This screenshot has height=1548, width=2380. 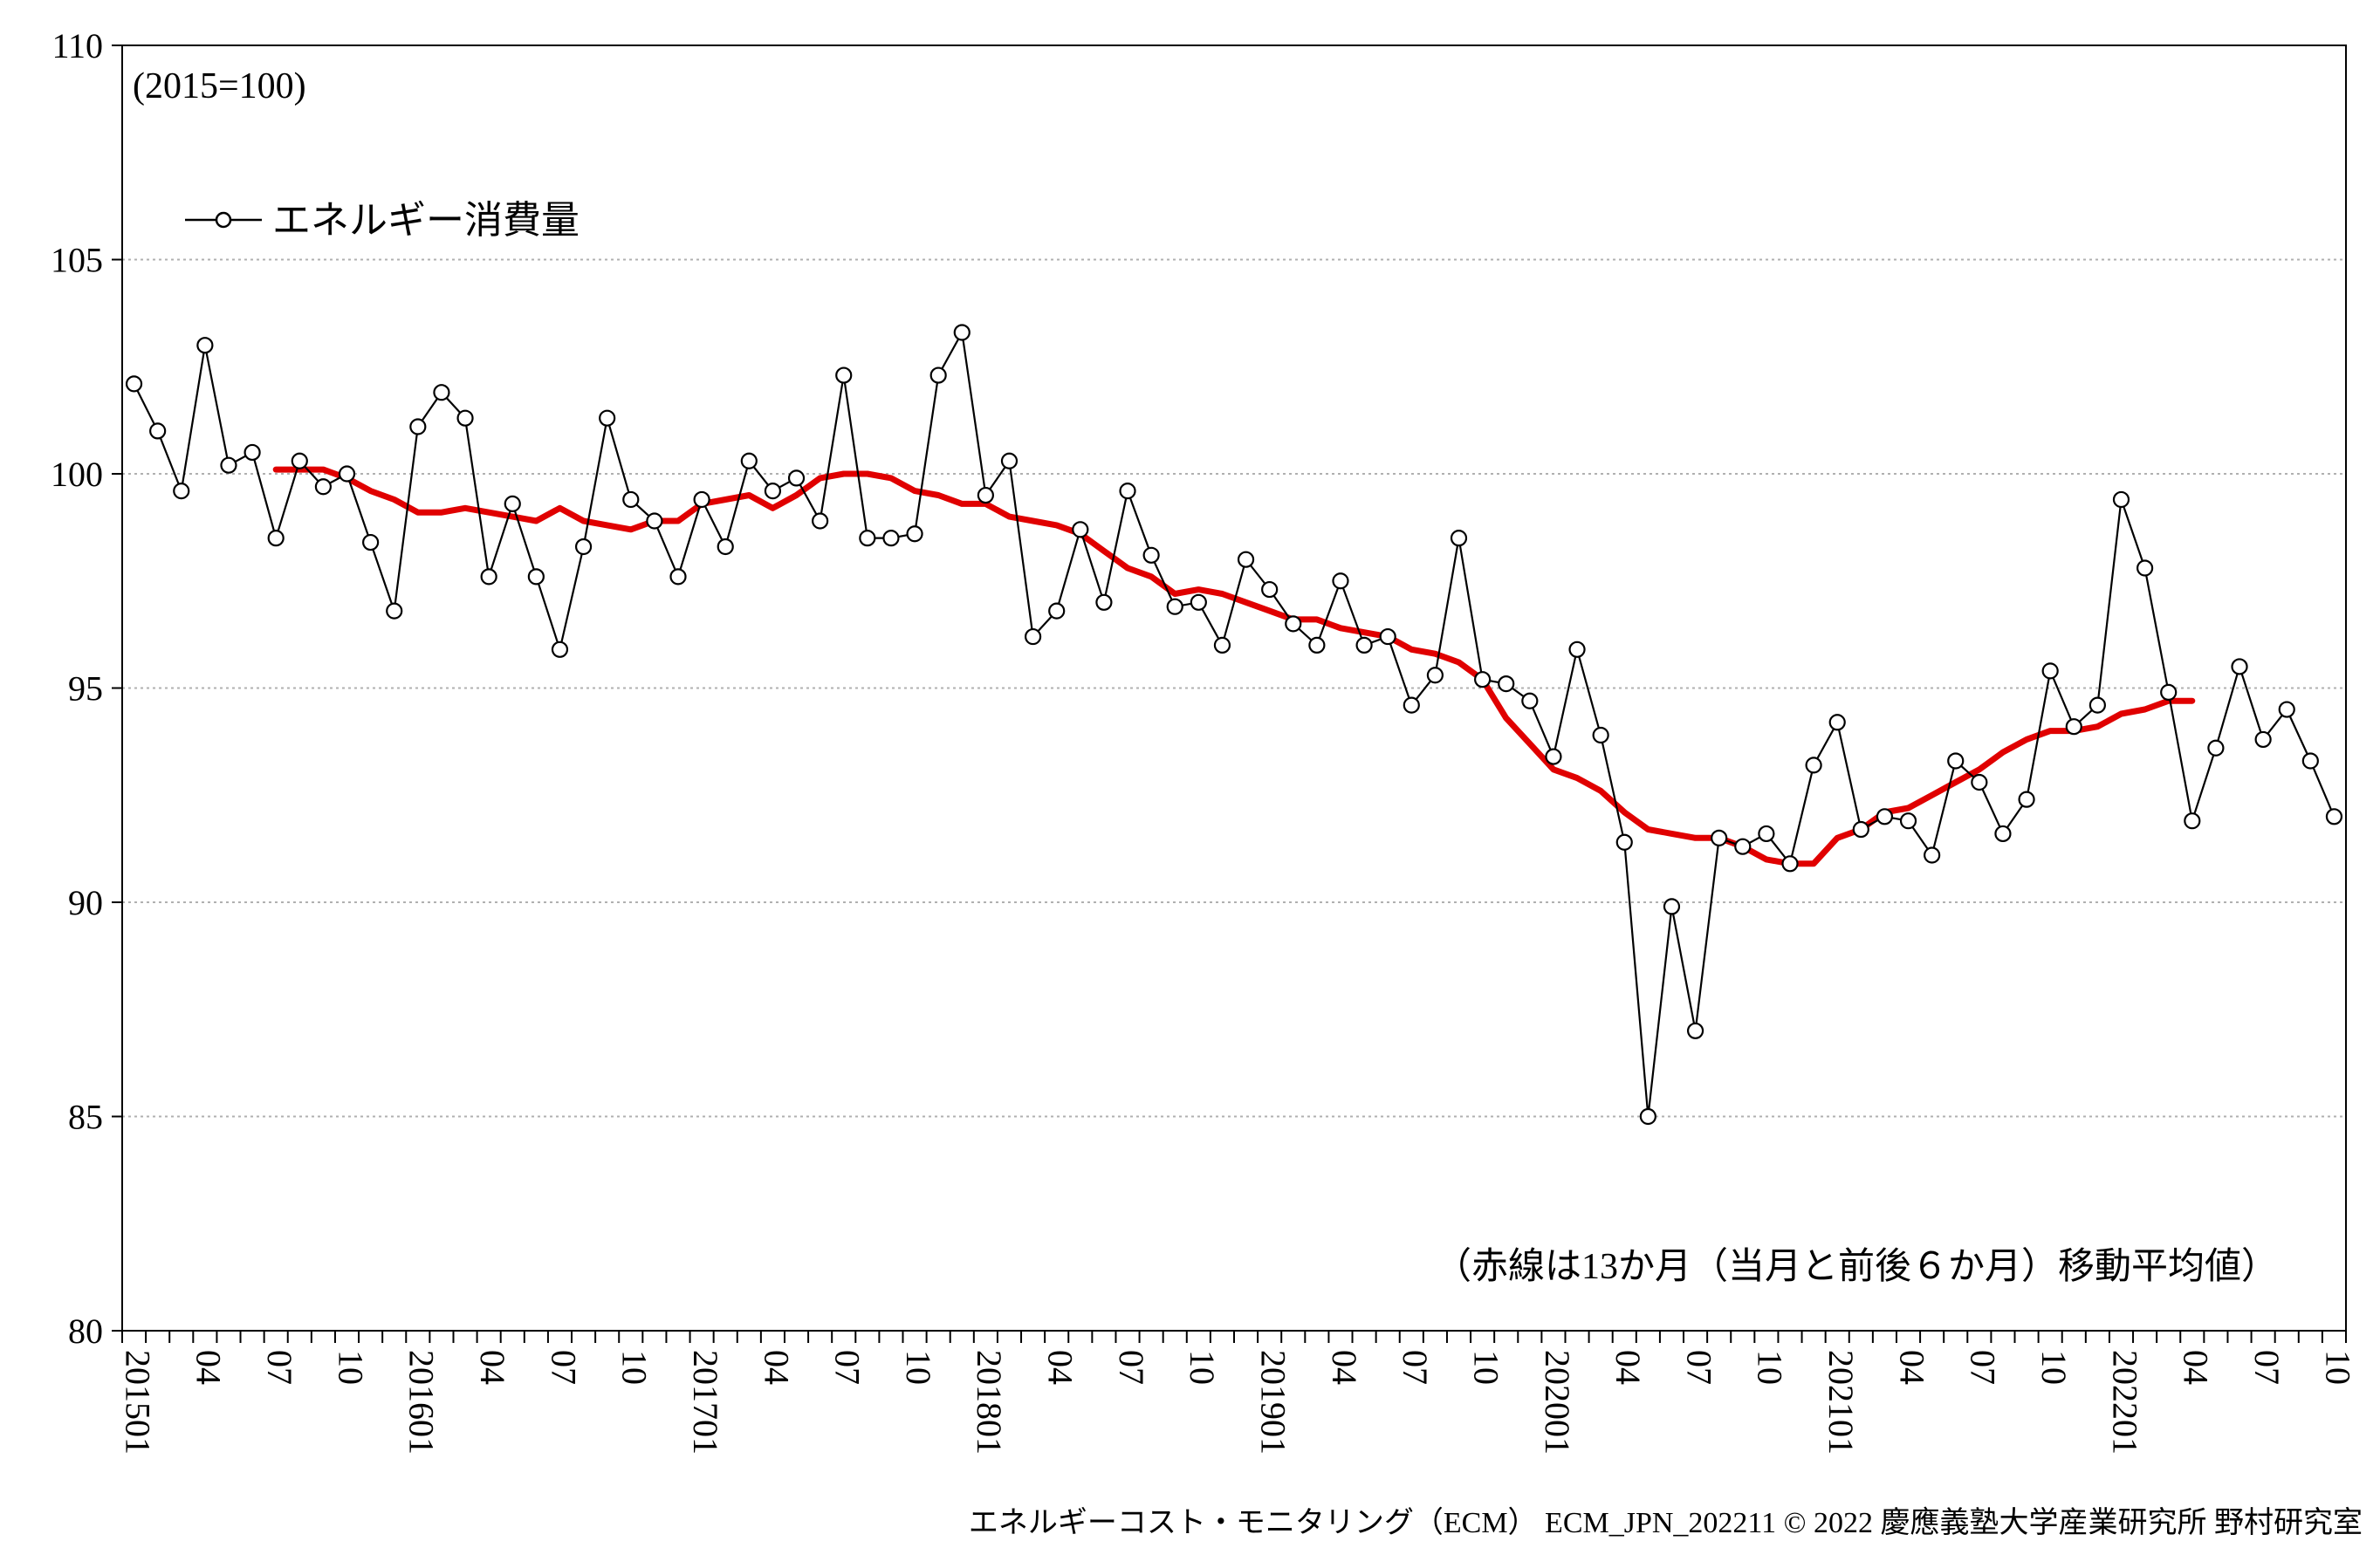 What do you see at coordinates (1557, 1402) in the screenshot?
I see `x-tick-label: 202001` at bounding box center [1557, 1402].